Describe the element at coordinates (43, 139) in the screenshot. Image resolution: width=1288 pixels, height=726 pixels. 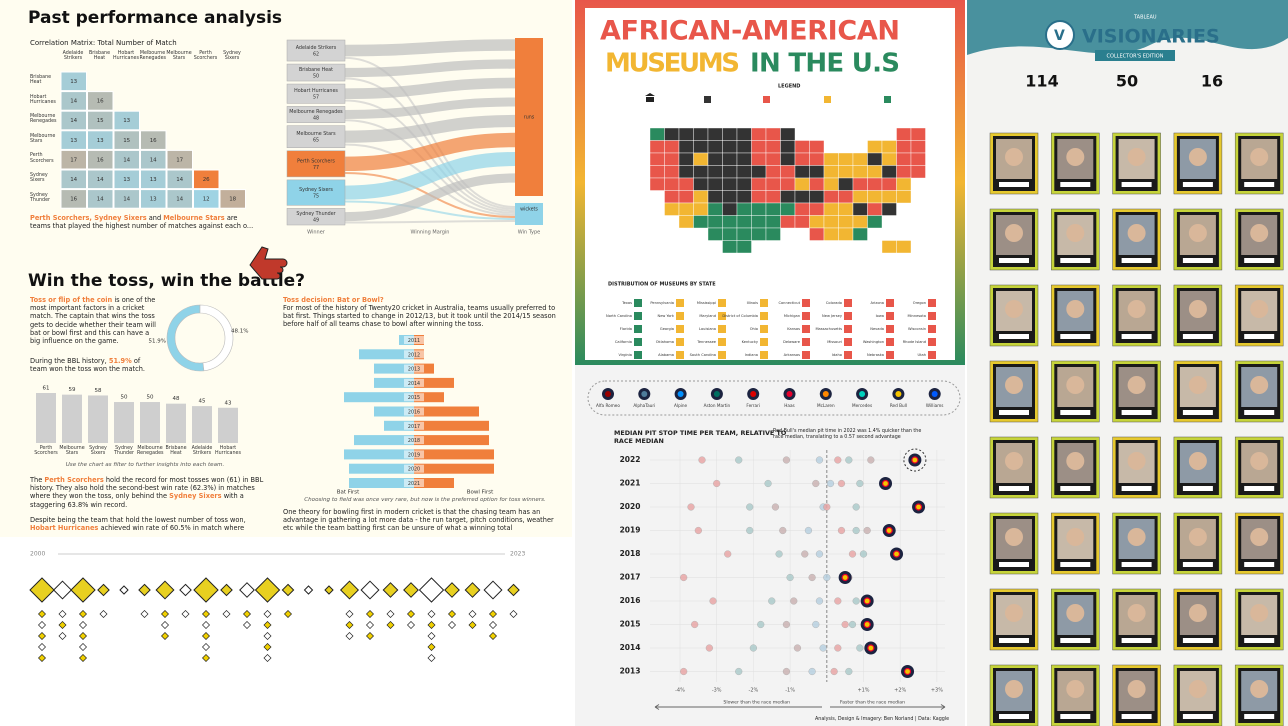
I see `matrix-row-label: Melbourne Stars` at that location.